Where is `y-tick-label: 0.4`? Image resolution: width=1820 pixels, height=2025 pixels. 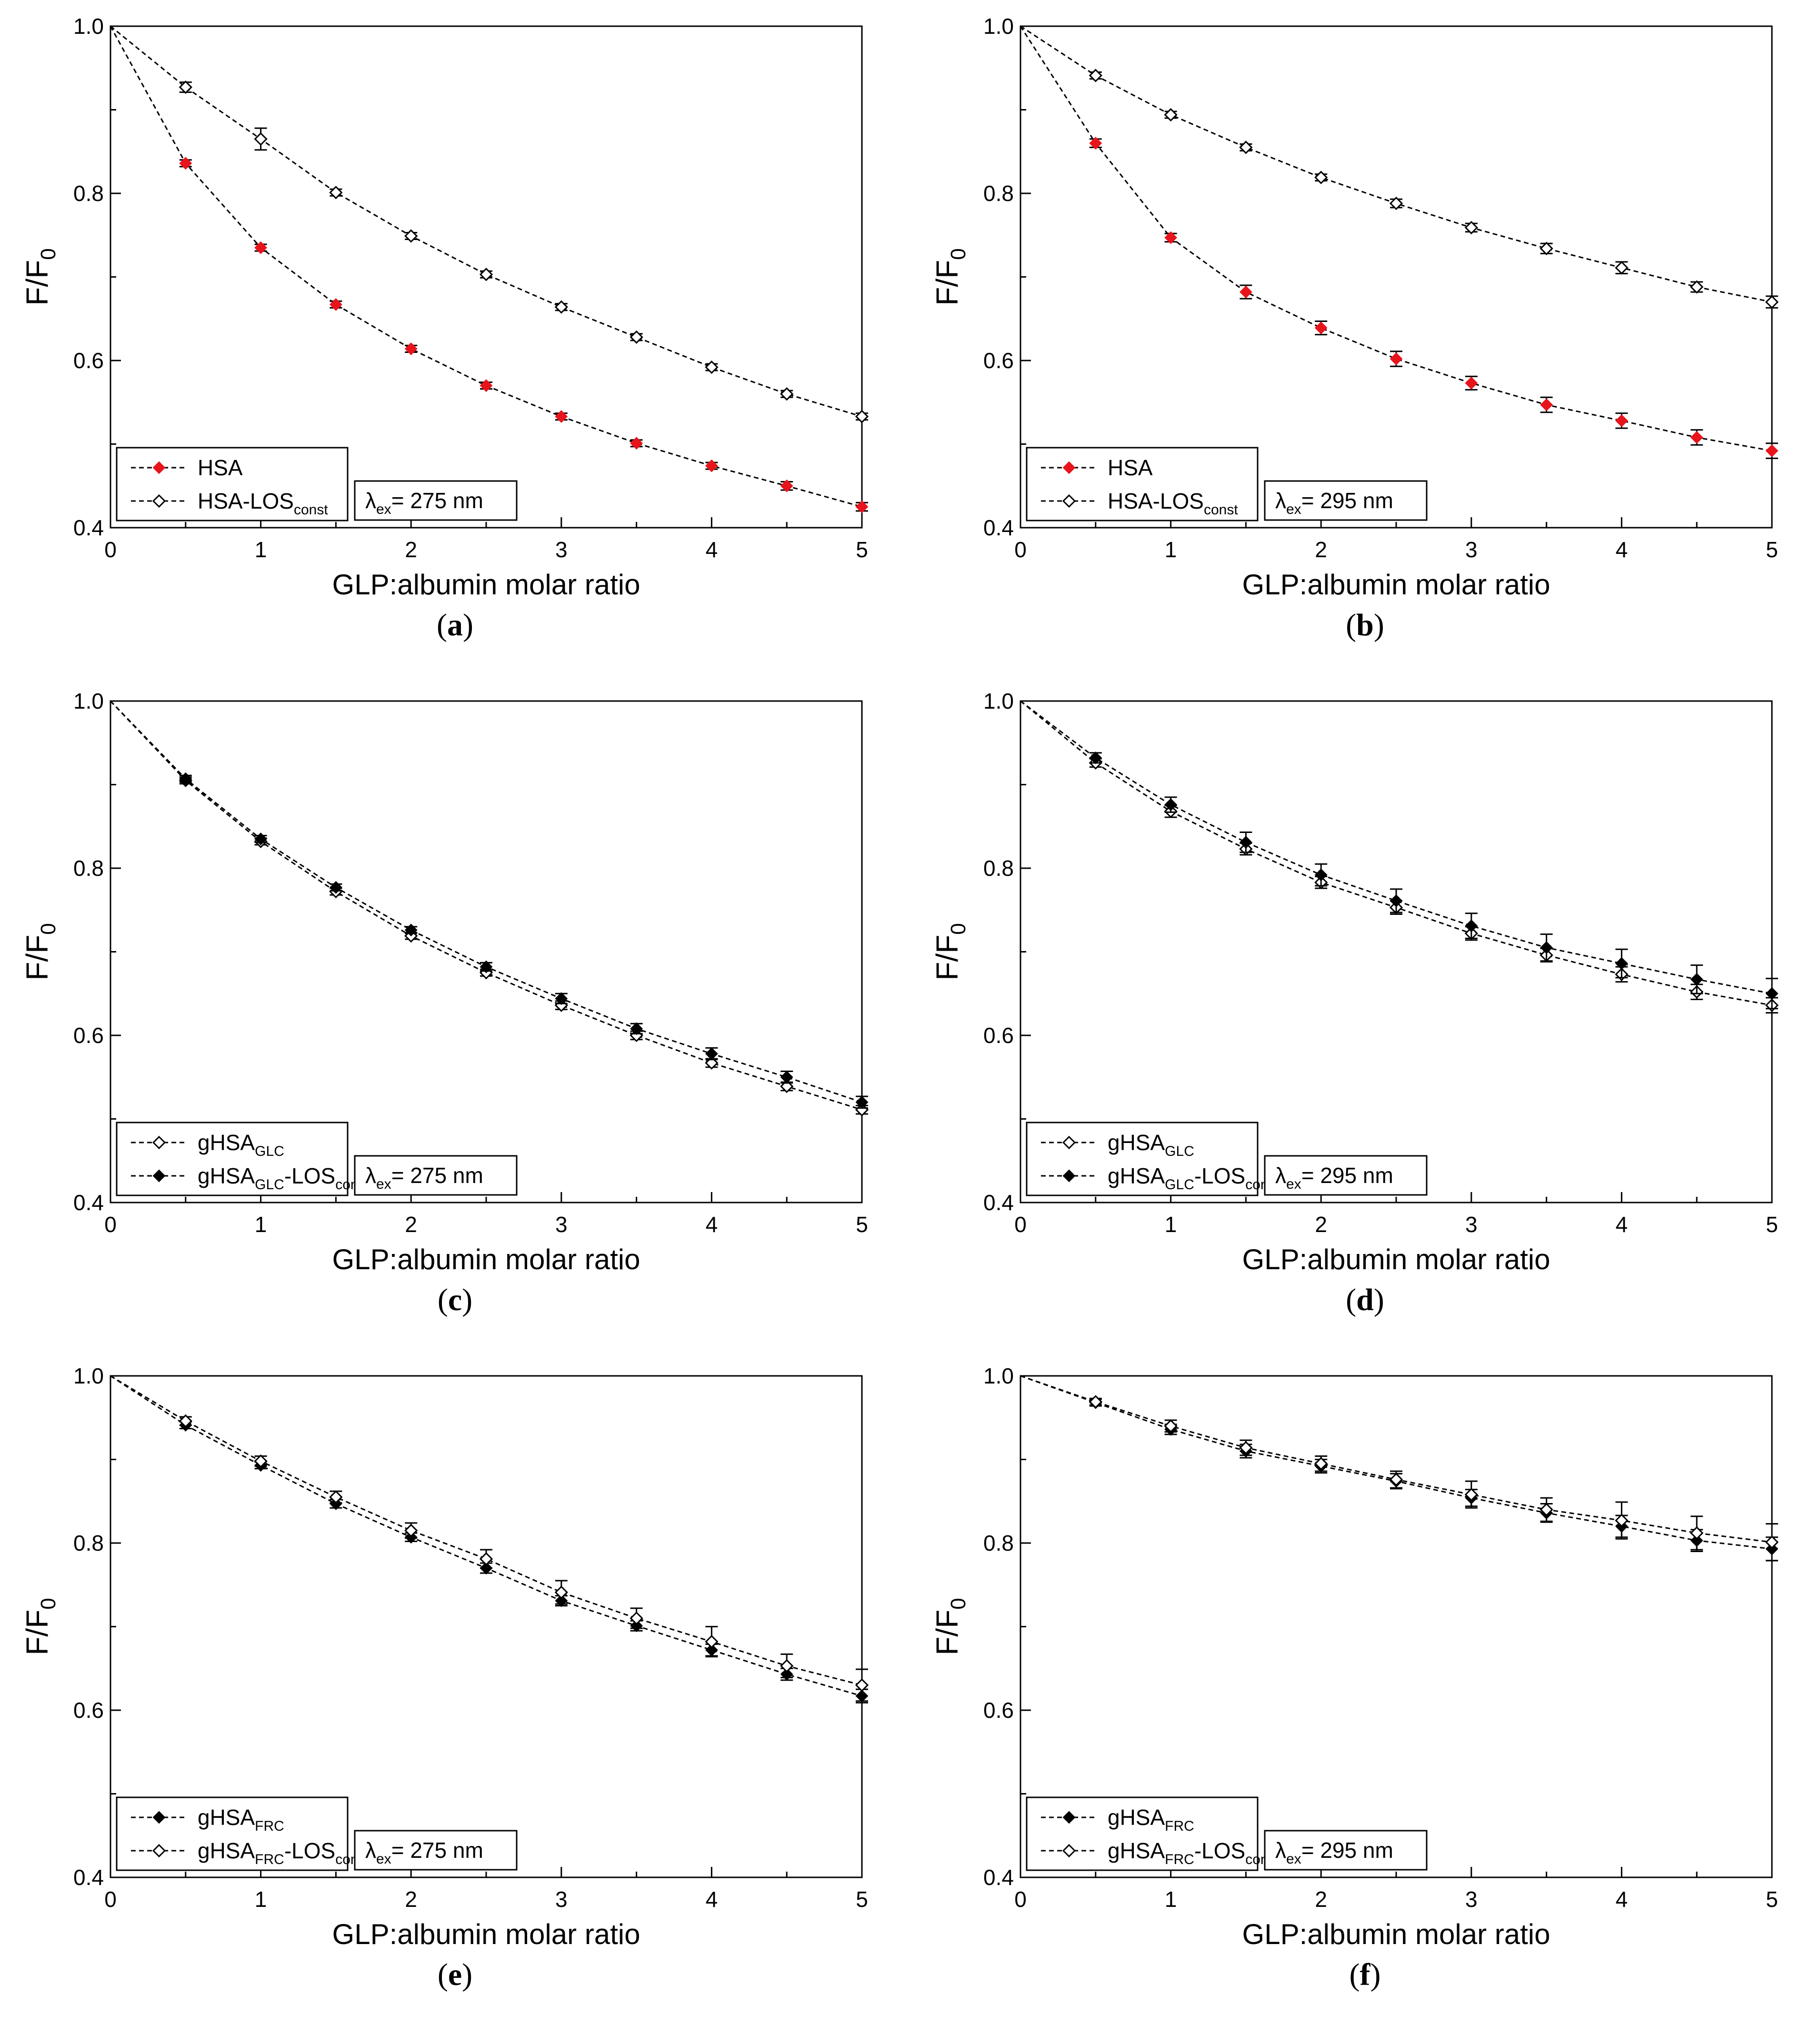
y-tick-label: 0.4 is located at coordinates (88, 1877).